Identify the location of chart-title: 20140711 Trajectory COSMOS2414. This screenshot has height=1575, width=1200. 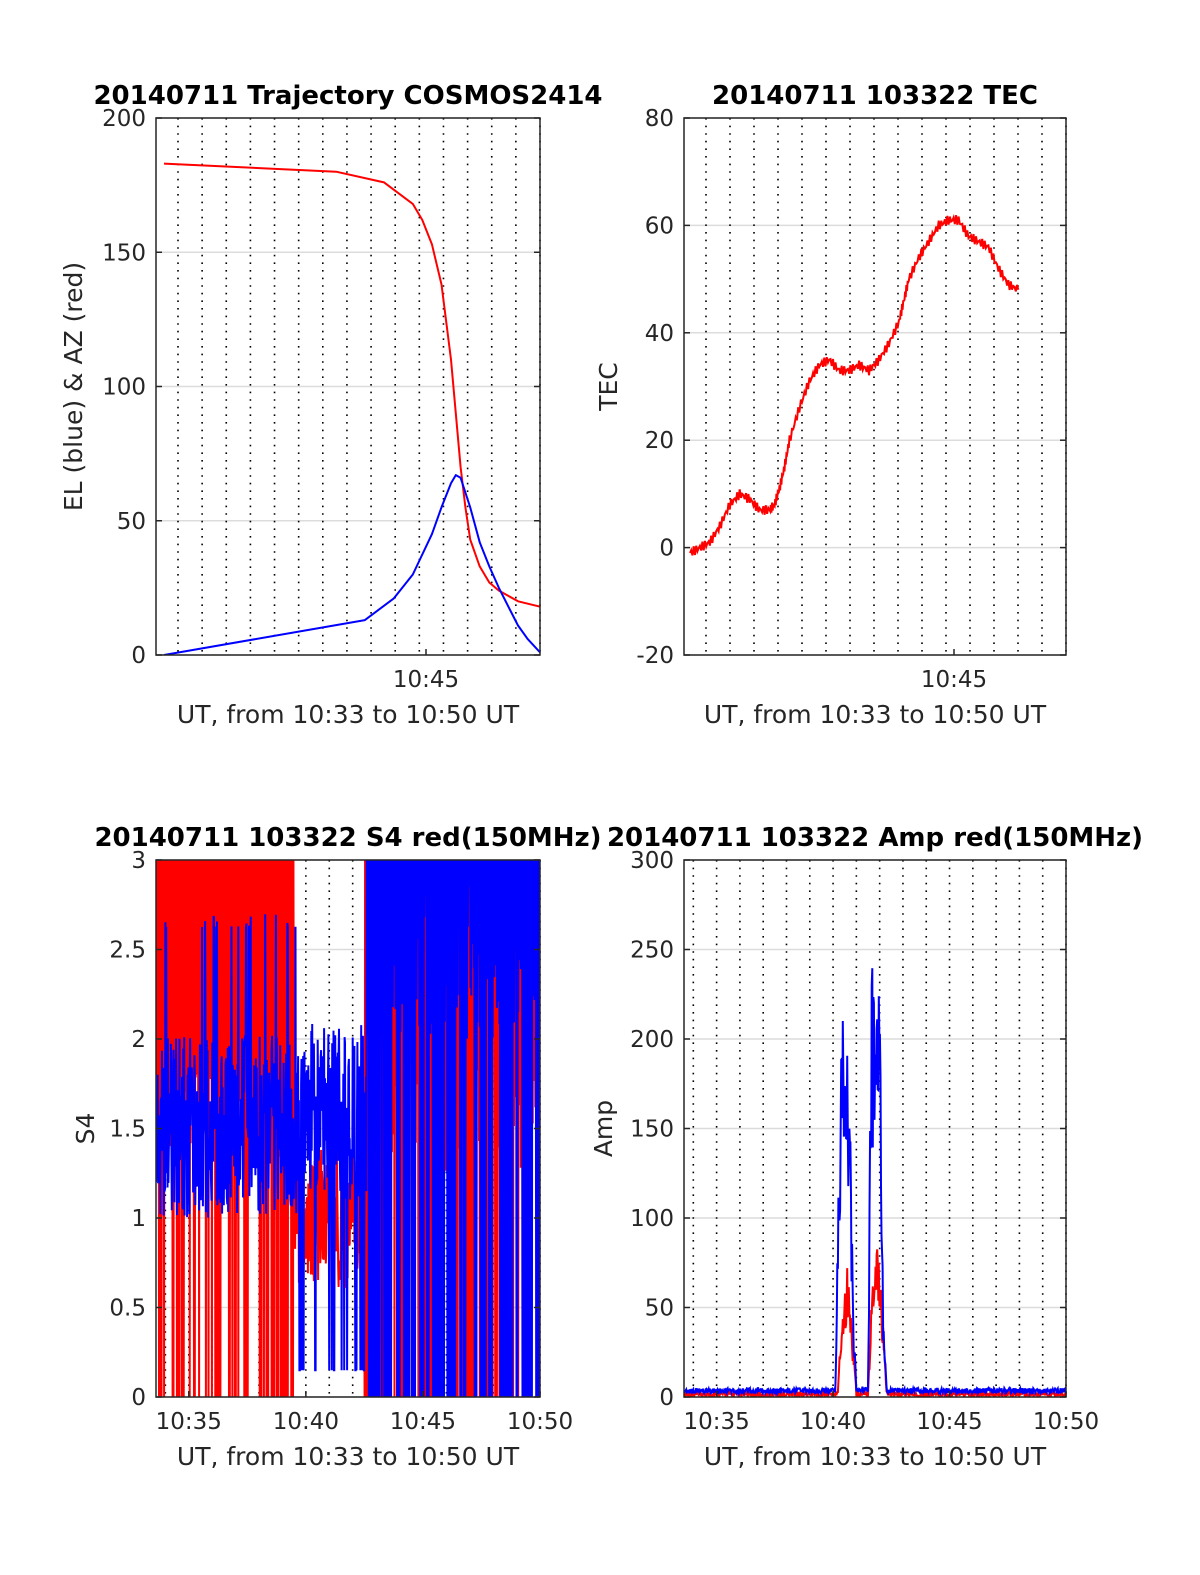
(347, 96).